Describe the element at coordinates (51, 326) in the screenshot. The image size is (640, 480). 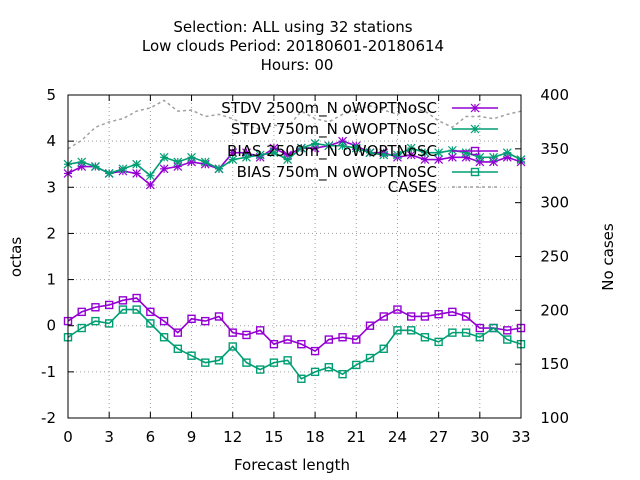
I see `y-tick-label: 0` at that location.